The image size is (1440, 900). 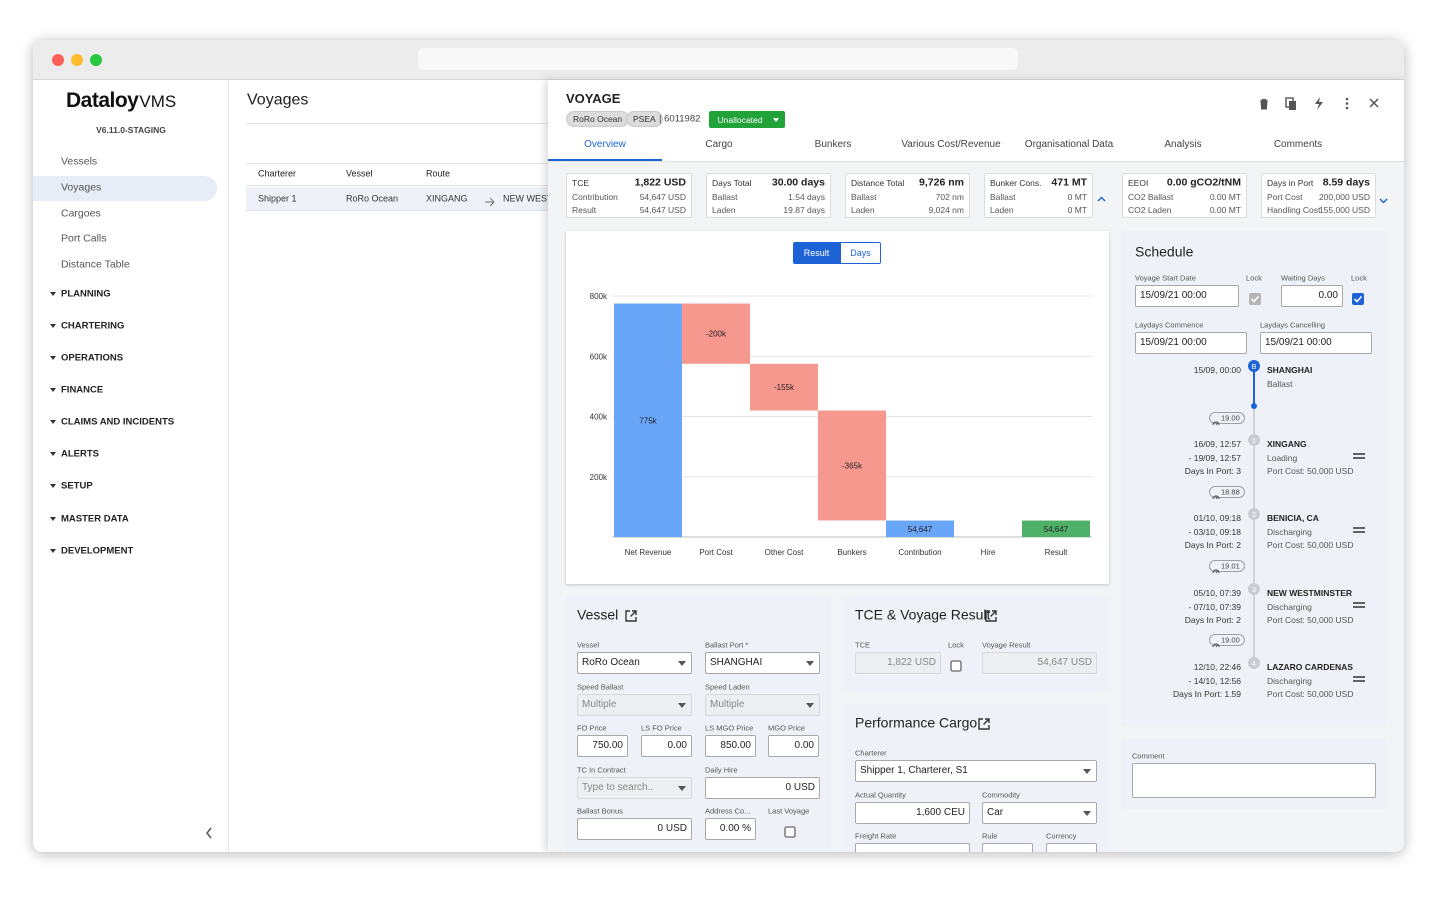 What do you see at coordinates (1056, 528) in the screenshot?
I see `bar` at bounding box center [1056, 528].